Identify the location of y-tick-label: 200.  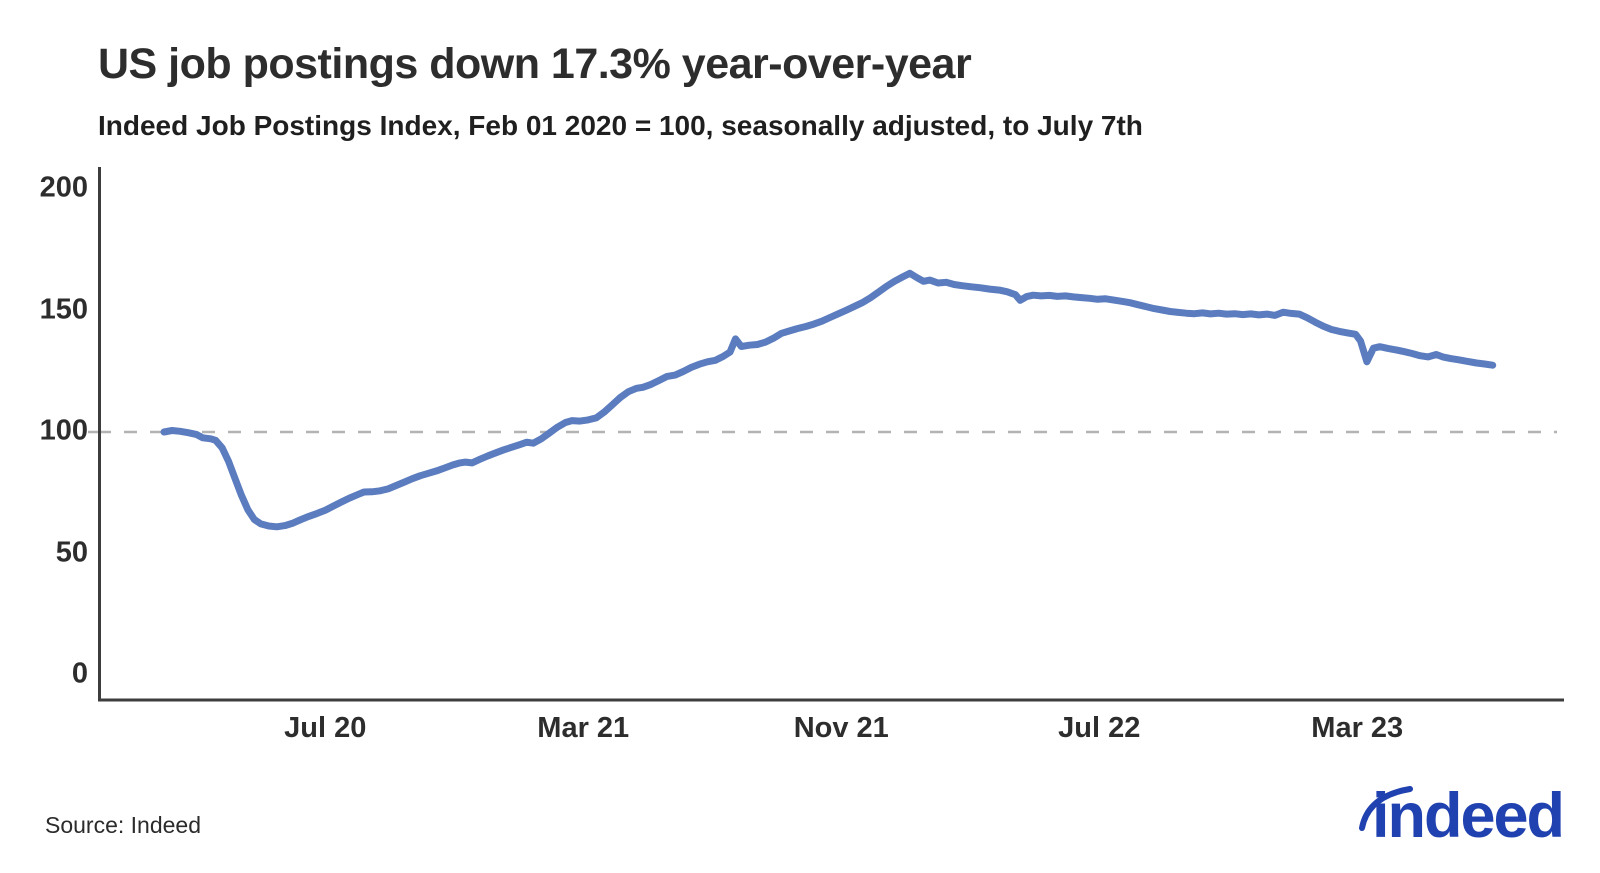
(63, 187).